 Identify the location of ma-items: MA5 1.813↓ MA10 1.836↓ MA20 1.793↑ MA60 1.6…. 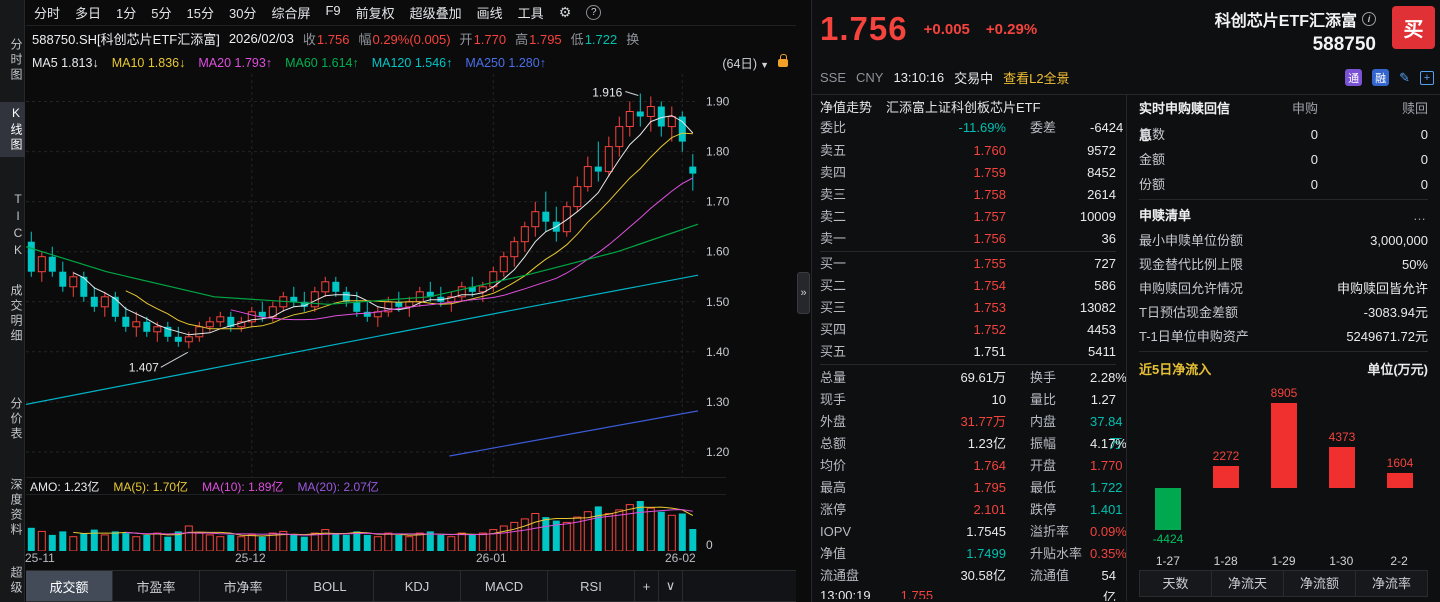
(289, 63).